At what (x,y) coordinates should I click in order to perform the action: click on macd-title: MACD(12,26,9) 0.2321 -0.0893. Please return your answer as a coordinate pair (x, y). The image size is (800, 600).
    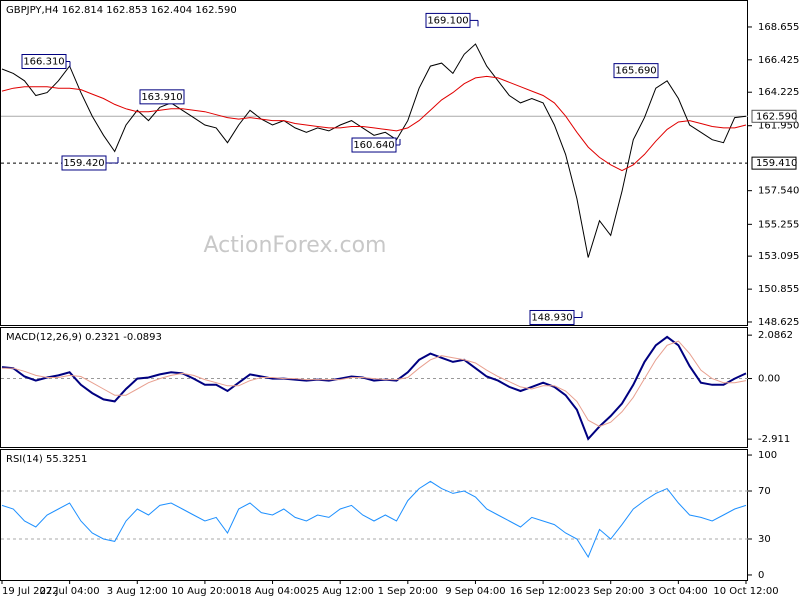
    Looking at the image, I should click on (84, 337).